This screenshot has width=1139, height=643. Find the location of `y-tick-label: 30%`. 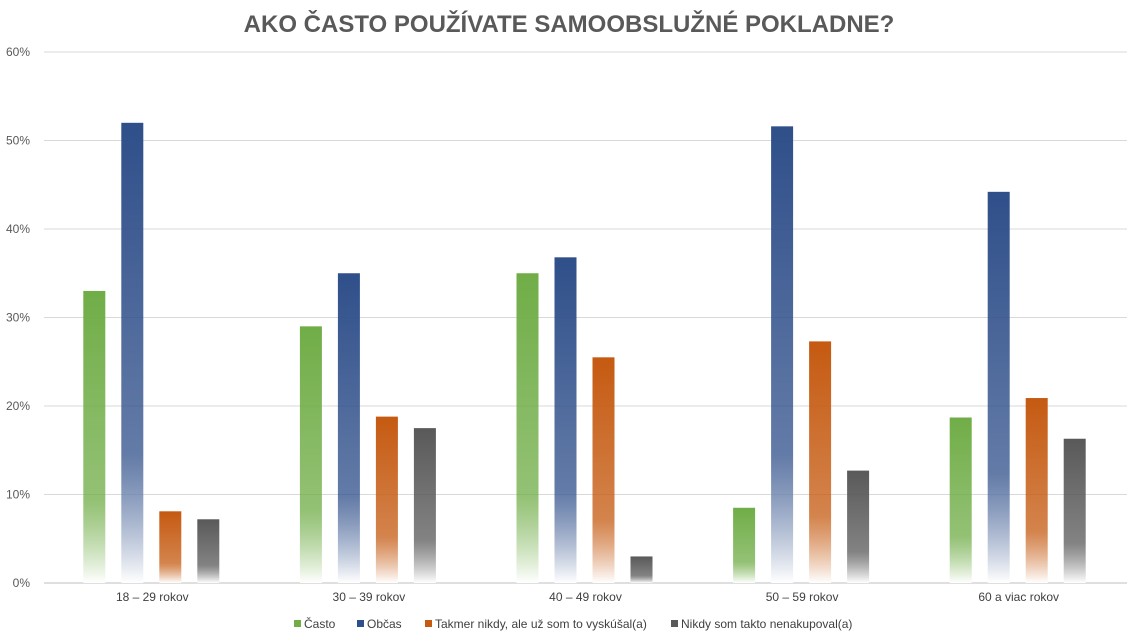

y-tick-label: 30% is located at coordinates (18, 318).